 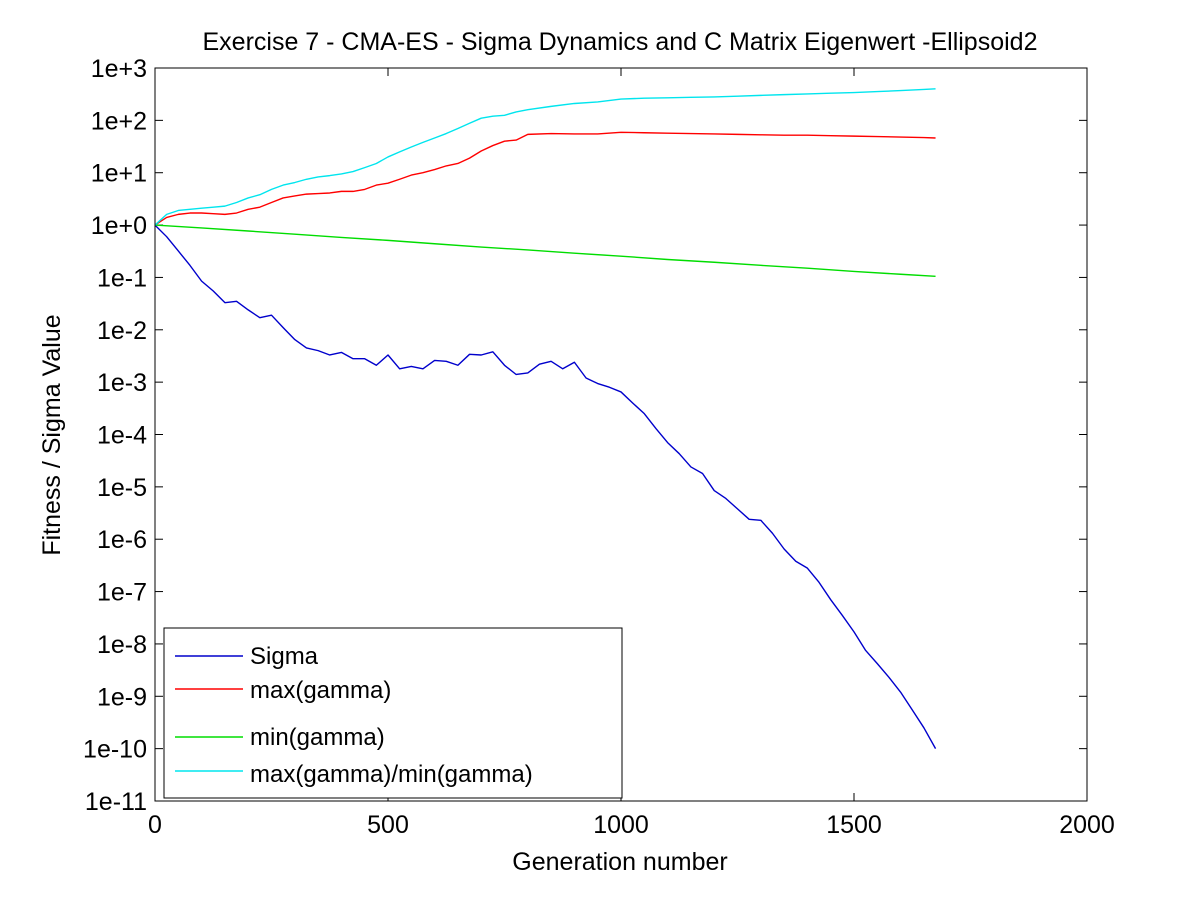 What do you see at coordinates (116, 802) in the screenshot?
I see `y-tick-label: 1e-11` at bounding box center [116, 802].